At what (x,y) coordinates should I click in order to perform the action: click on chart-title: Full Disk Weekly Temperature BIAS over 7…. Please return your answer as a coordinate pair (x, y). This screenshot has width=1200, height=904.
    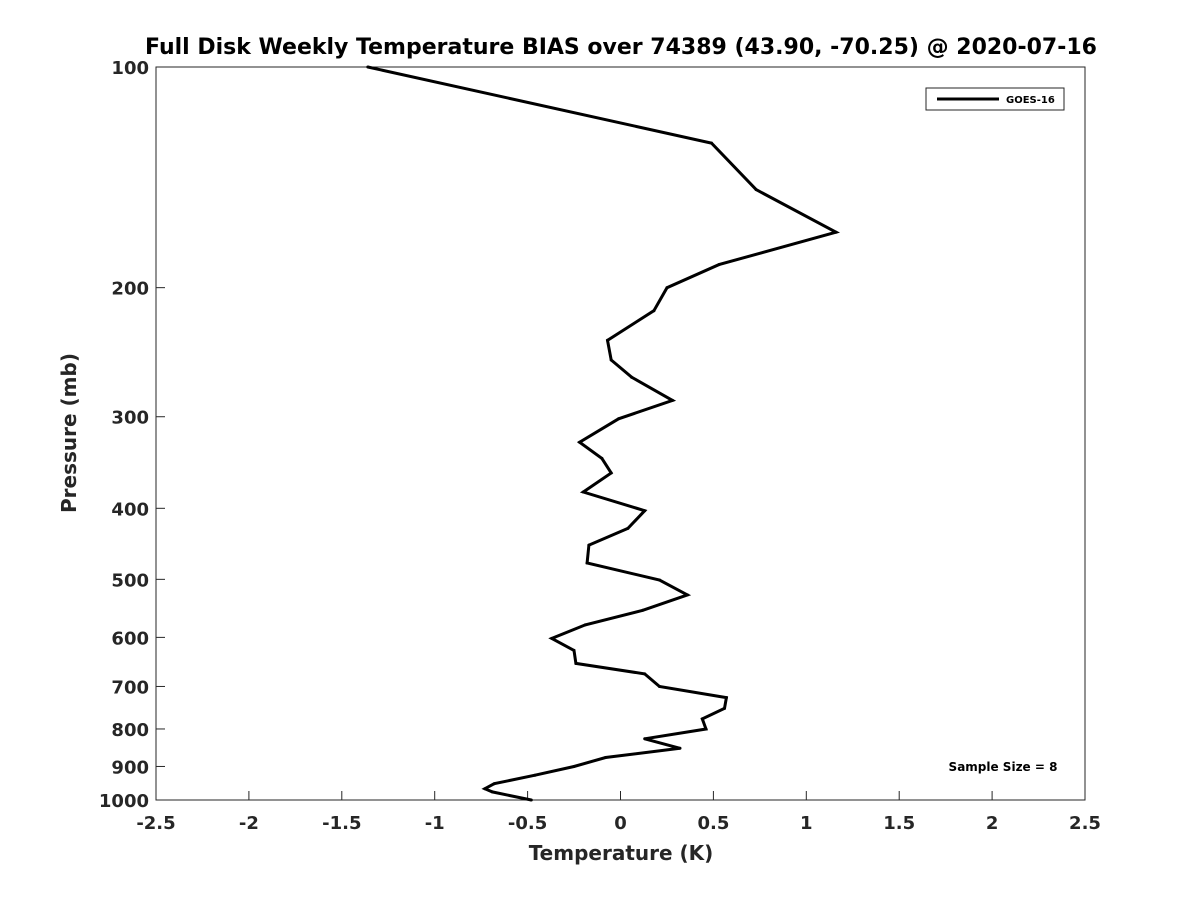
    Looking at the image, I should click on (621, 47).